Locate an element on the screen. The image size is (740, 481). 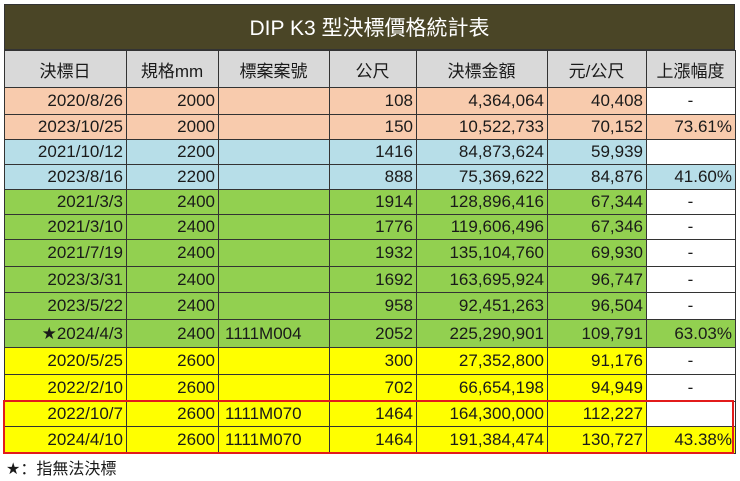
cell-amount: 84,873,624 is located at coordinates (482, 152).